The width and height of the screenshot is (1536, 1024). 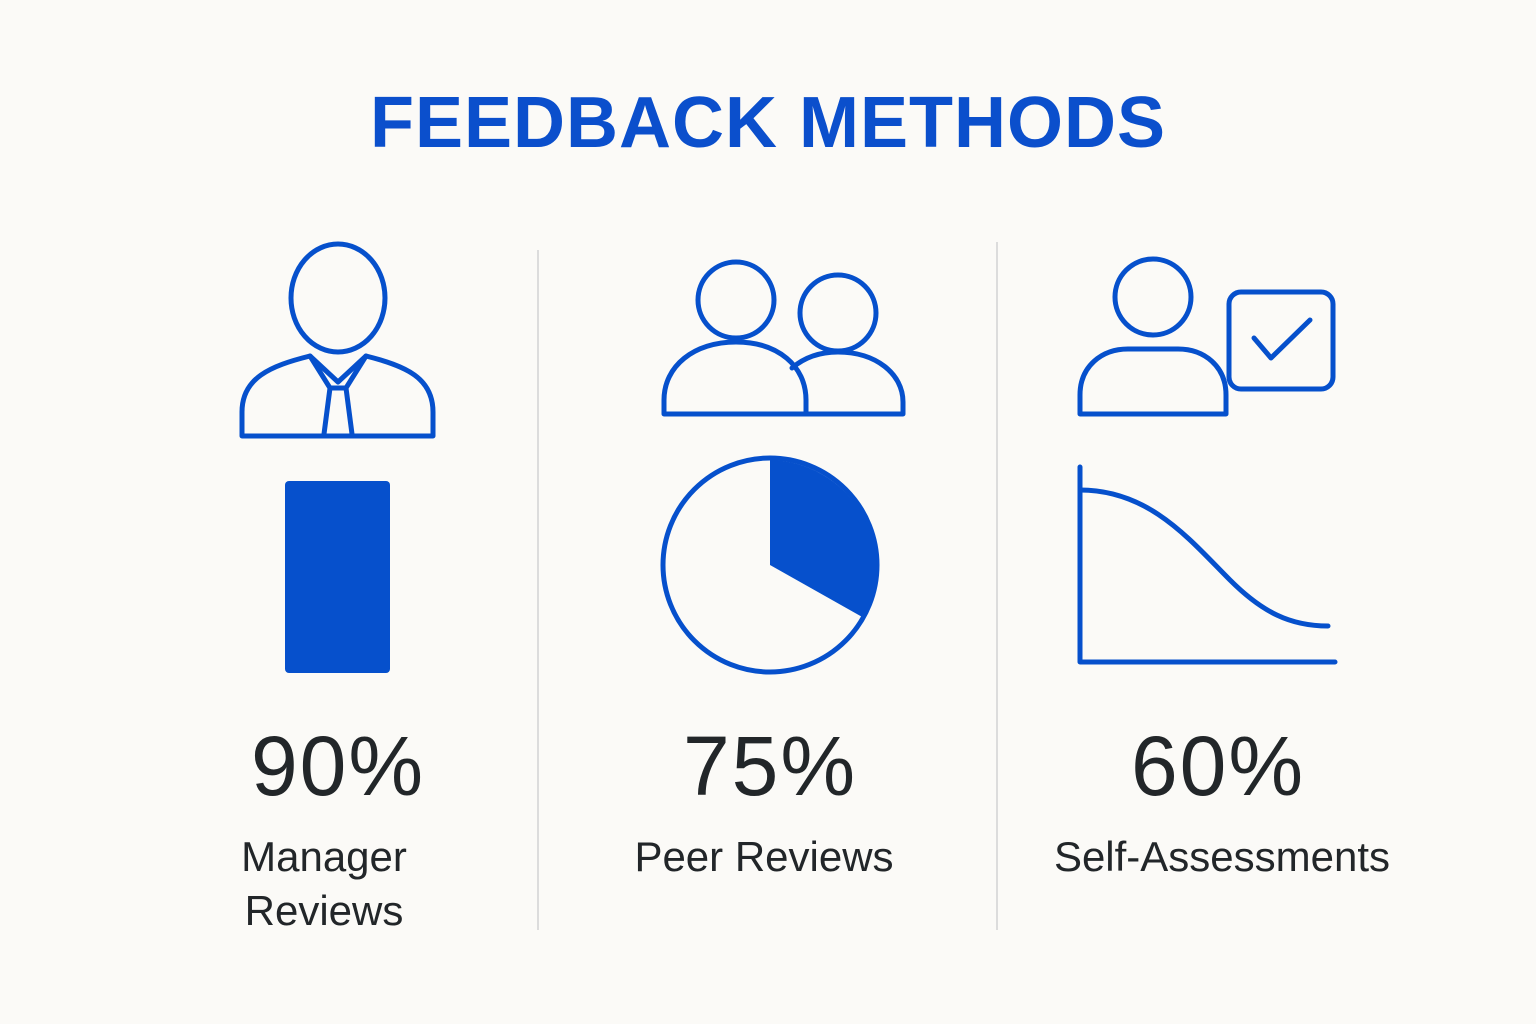 What do you see at coordinates (324, 883) in the screenshot?
I see `stat-label: Manager Reviews` at bounding box center [324, 883].